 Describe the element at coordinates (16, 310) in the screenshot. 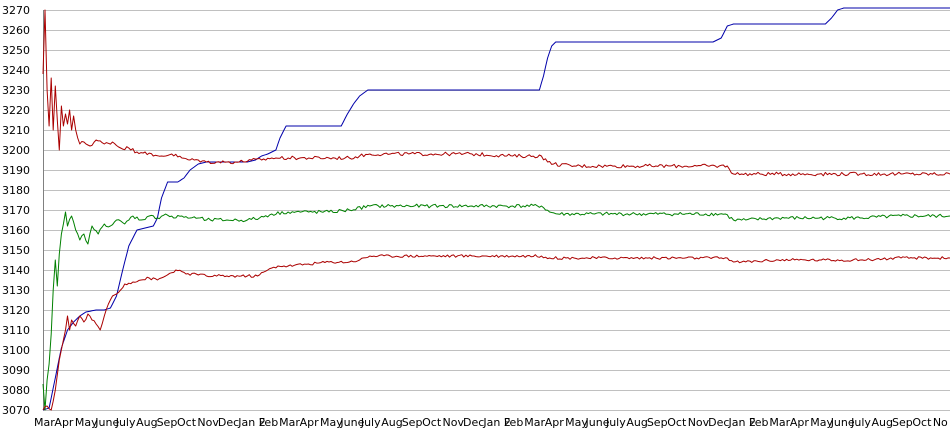

I see `y-tick-label: 3120` at that location.